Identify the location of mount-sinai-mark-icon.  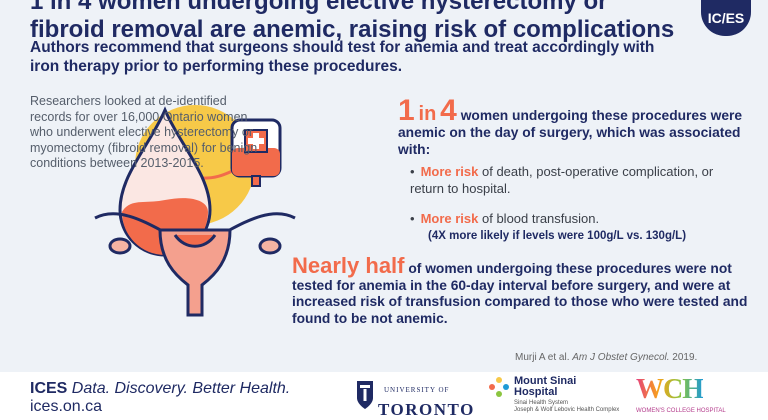
(499, 387).